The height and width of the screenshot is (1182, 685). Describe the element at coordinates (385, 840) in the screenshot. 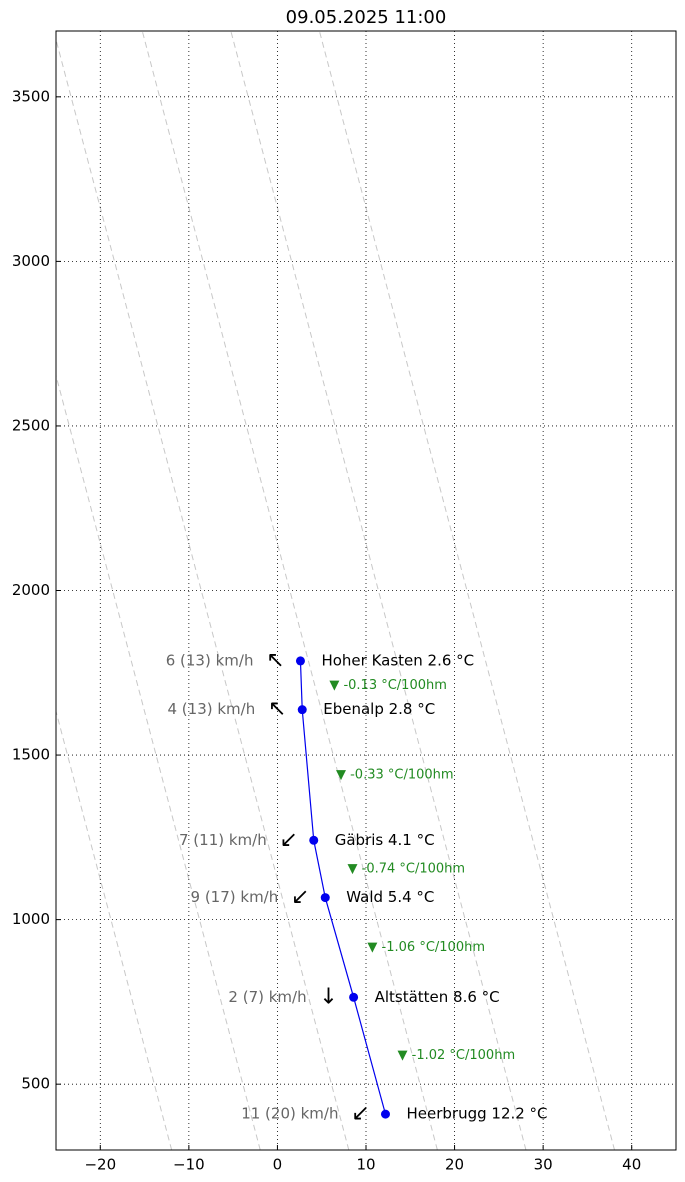

I see `station-label: Gäbris 4.1 °C` at that location.